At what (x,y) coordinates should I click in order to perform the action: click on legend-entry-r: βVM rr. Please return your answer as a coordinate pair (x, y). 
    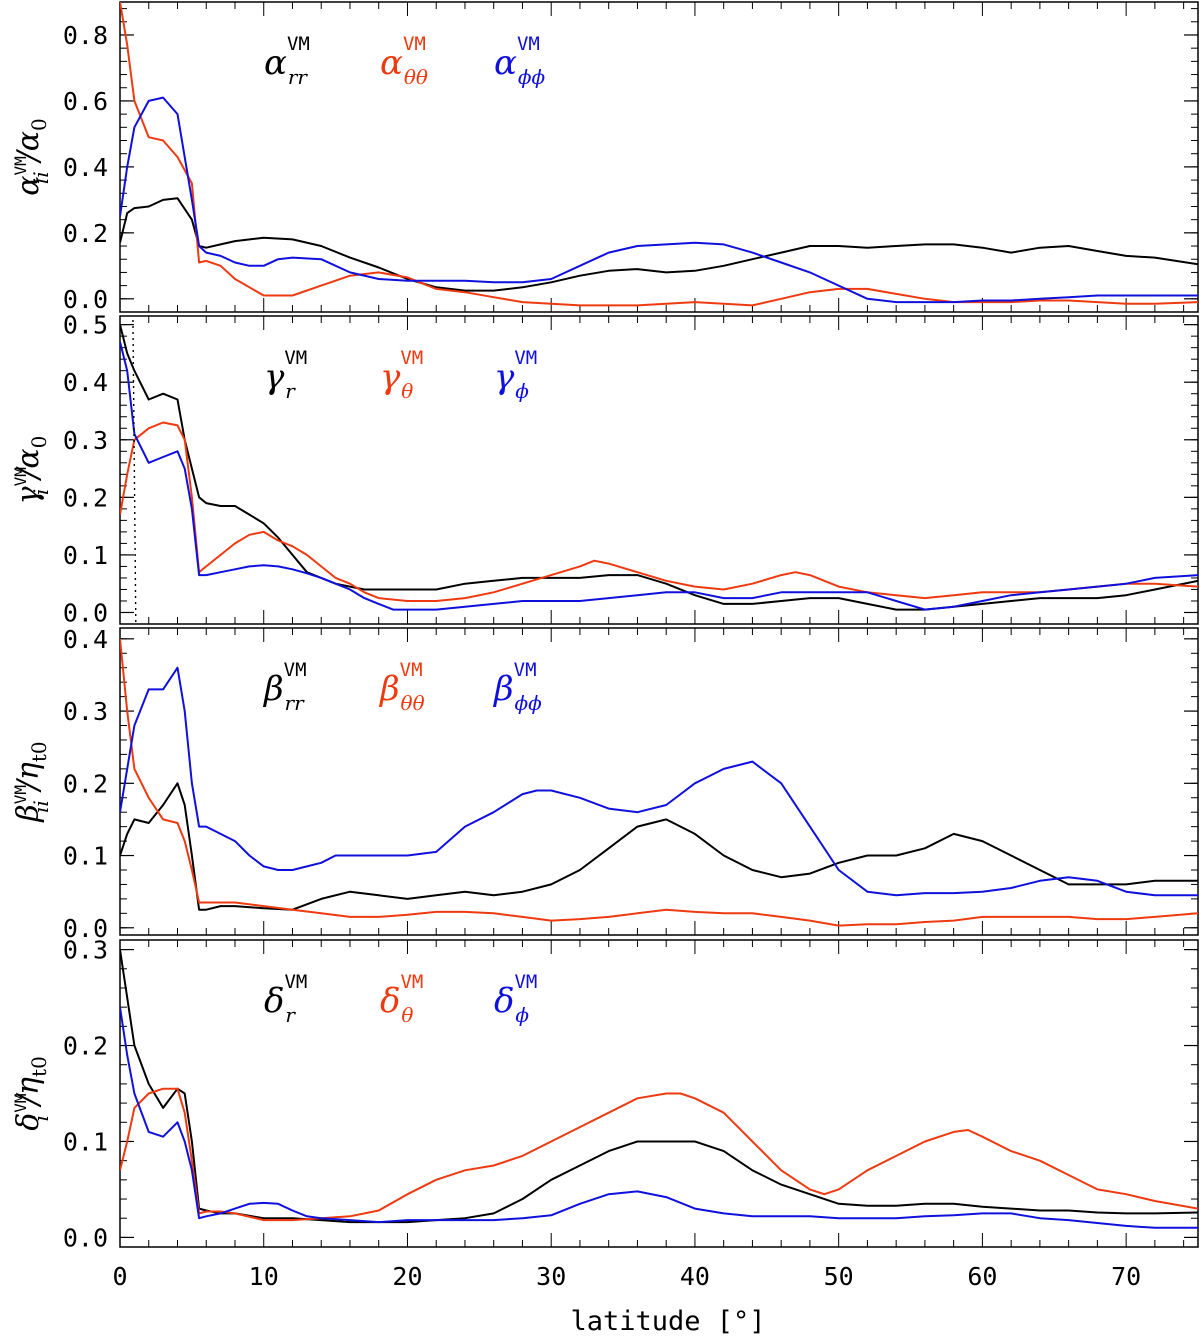
    Looking at the image, I should click on (284, 687).